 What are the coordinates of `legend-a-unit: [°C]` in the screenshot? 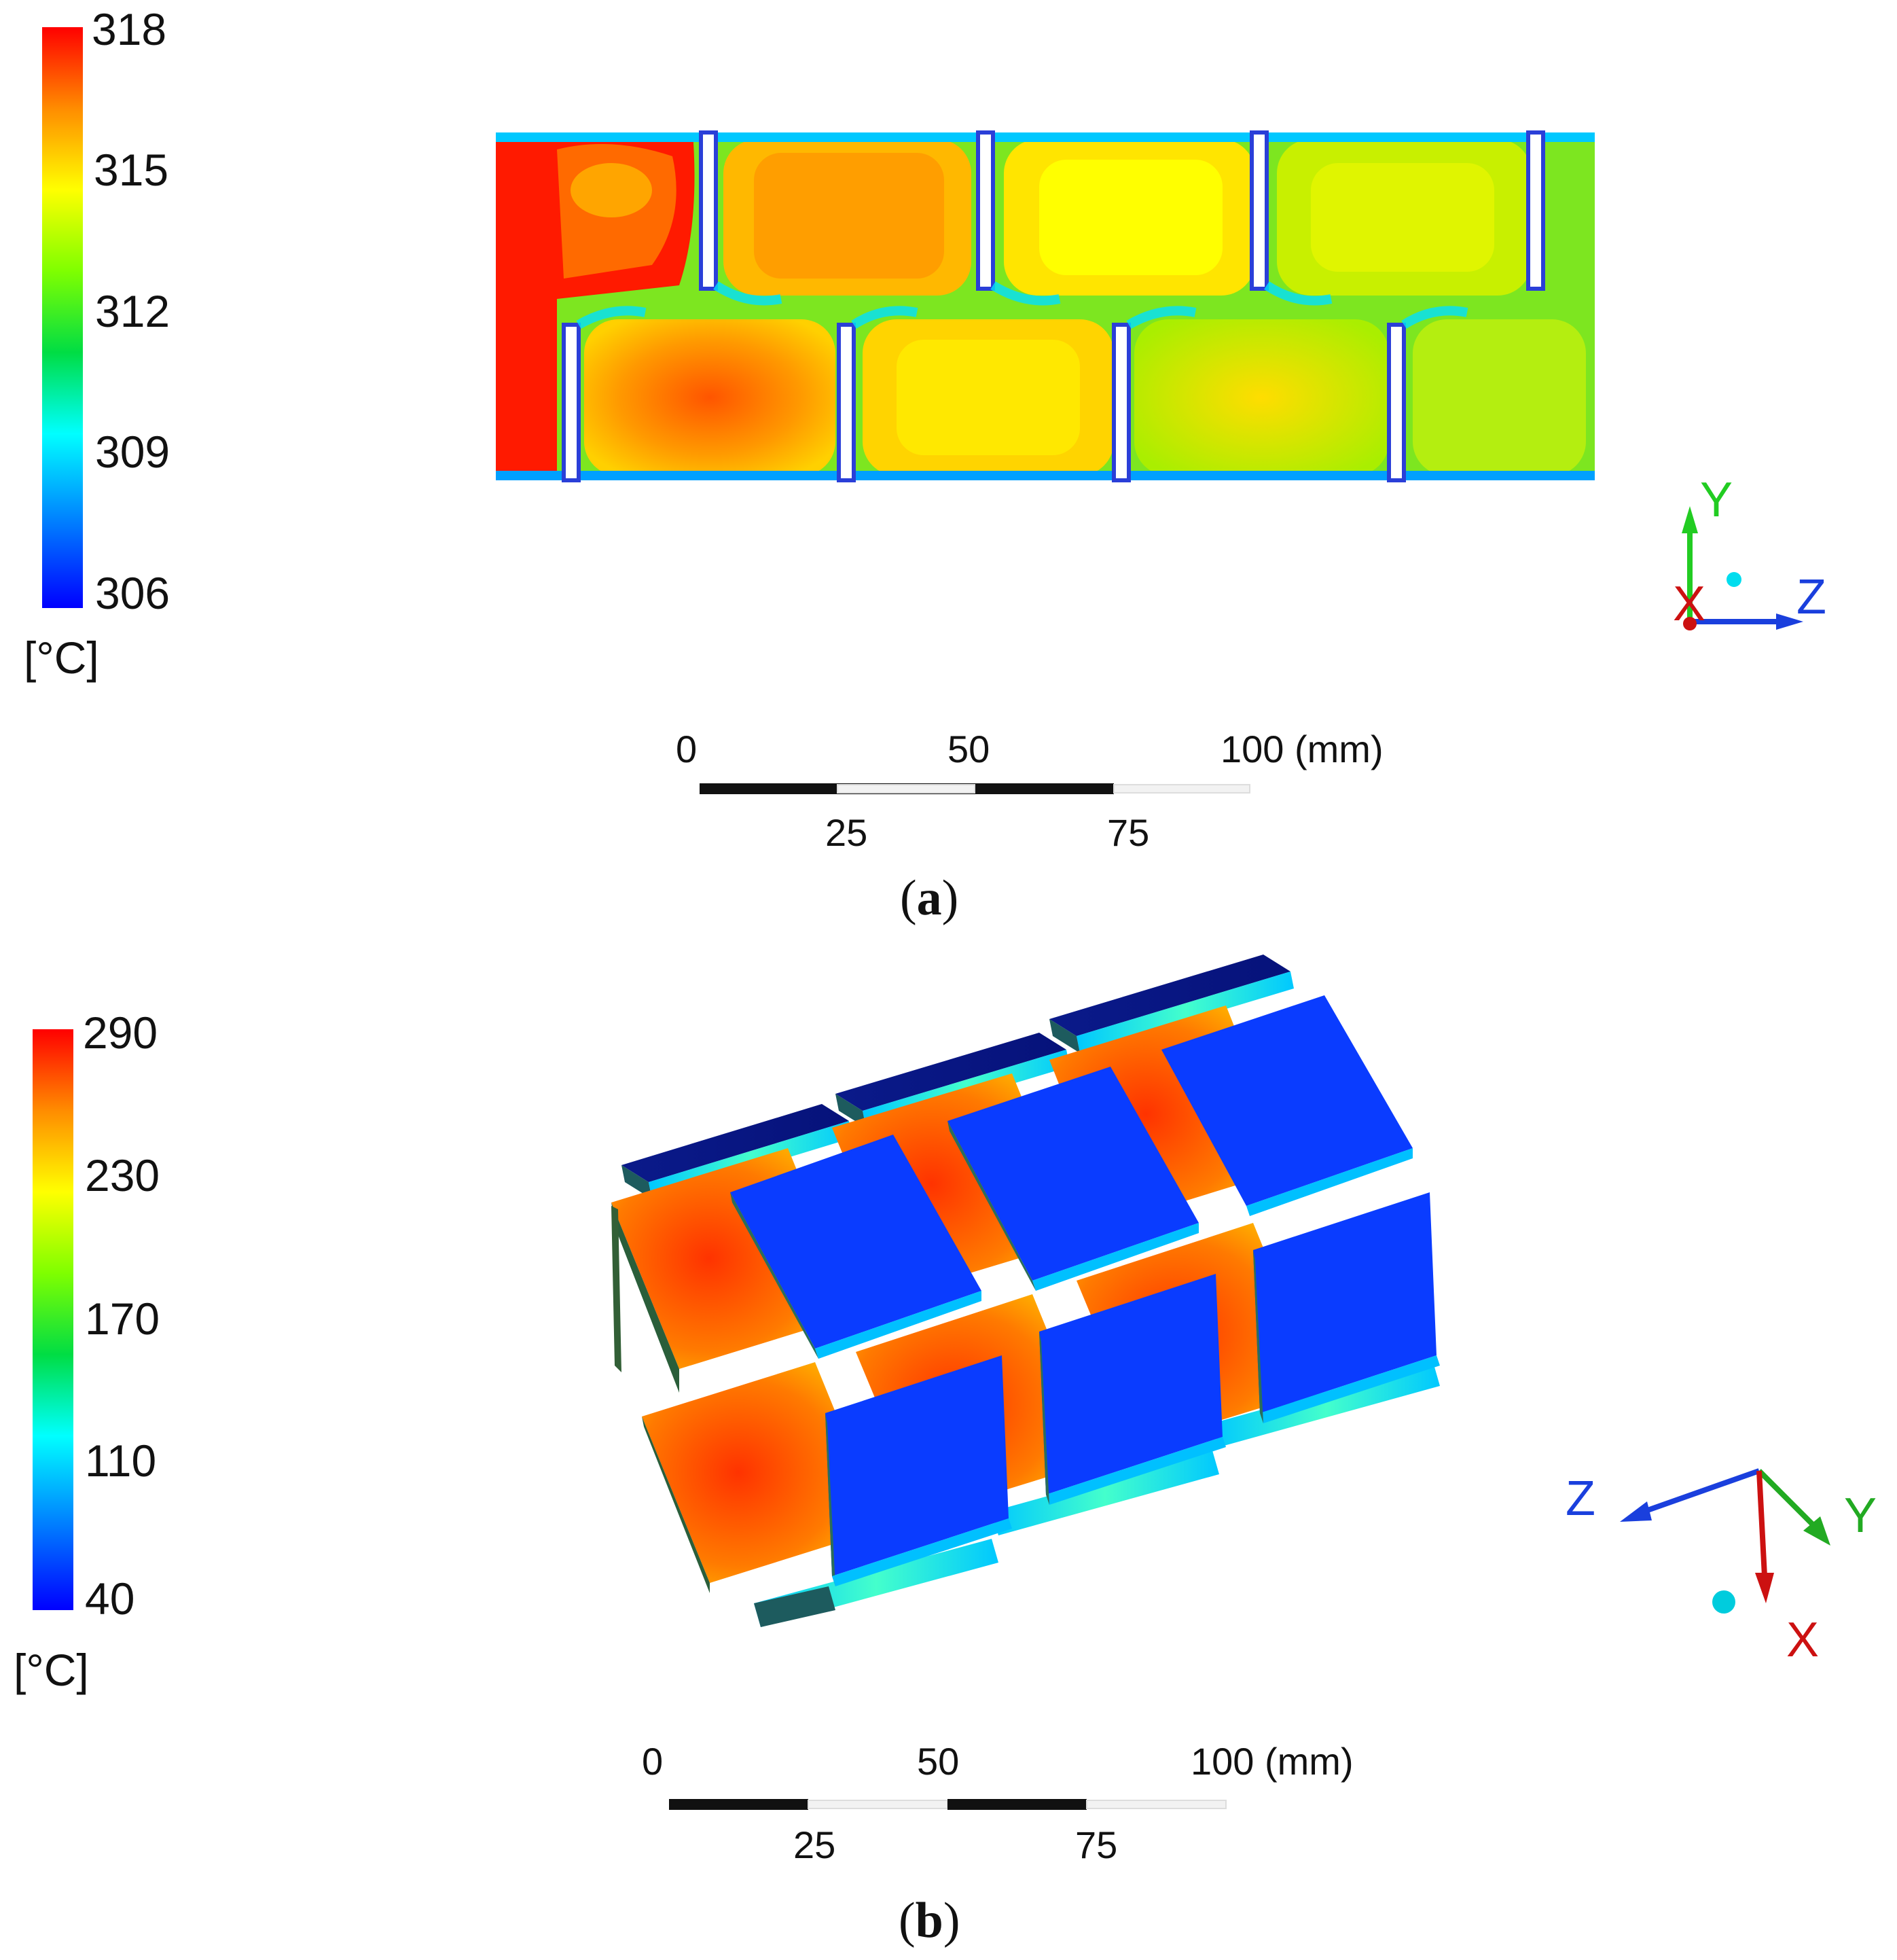 It's located at (62, 657).